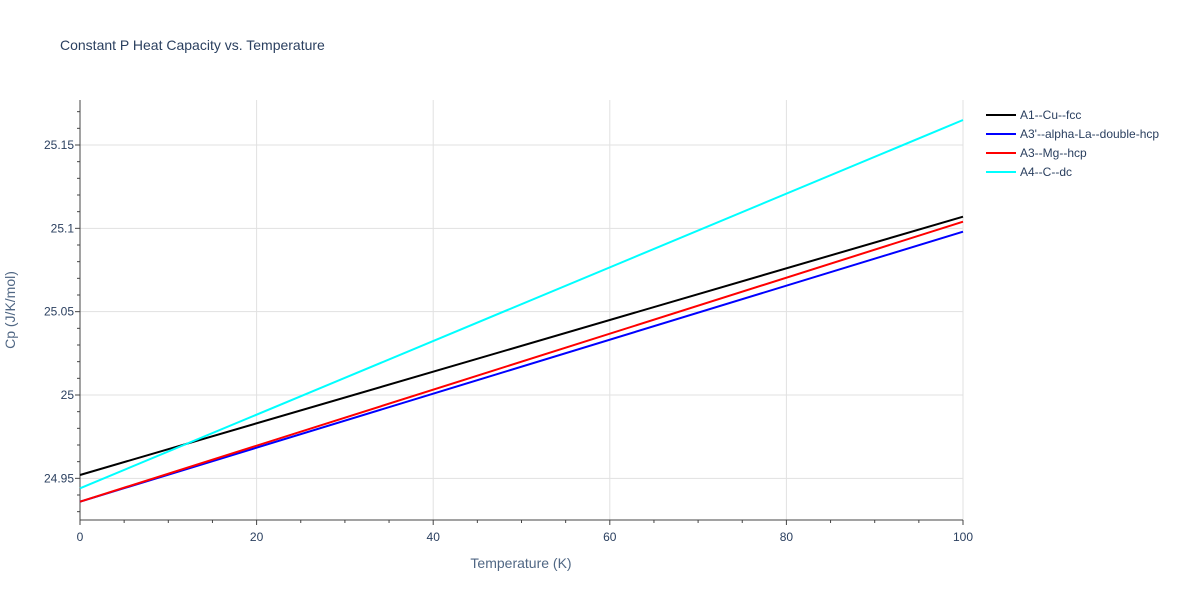 This screenshot has height=600, width=1200. Describe the element at coordinates (520, 563) in the screenshot. I see `x-axis-title: Temperature (K)` at that location.